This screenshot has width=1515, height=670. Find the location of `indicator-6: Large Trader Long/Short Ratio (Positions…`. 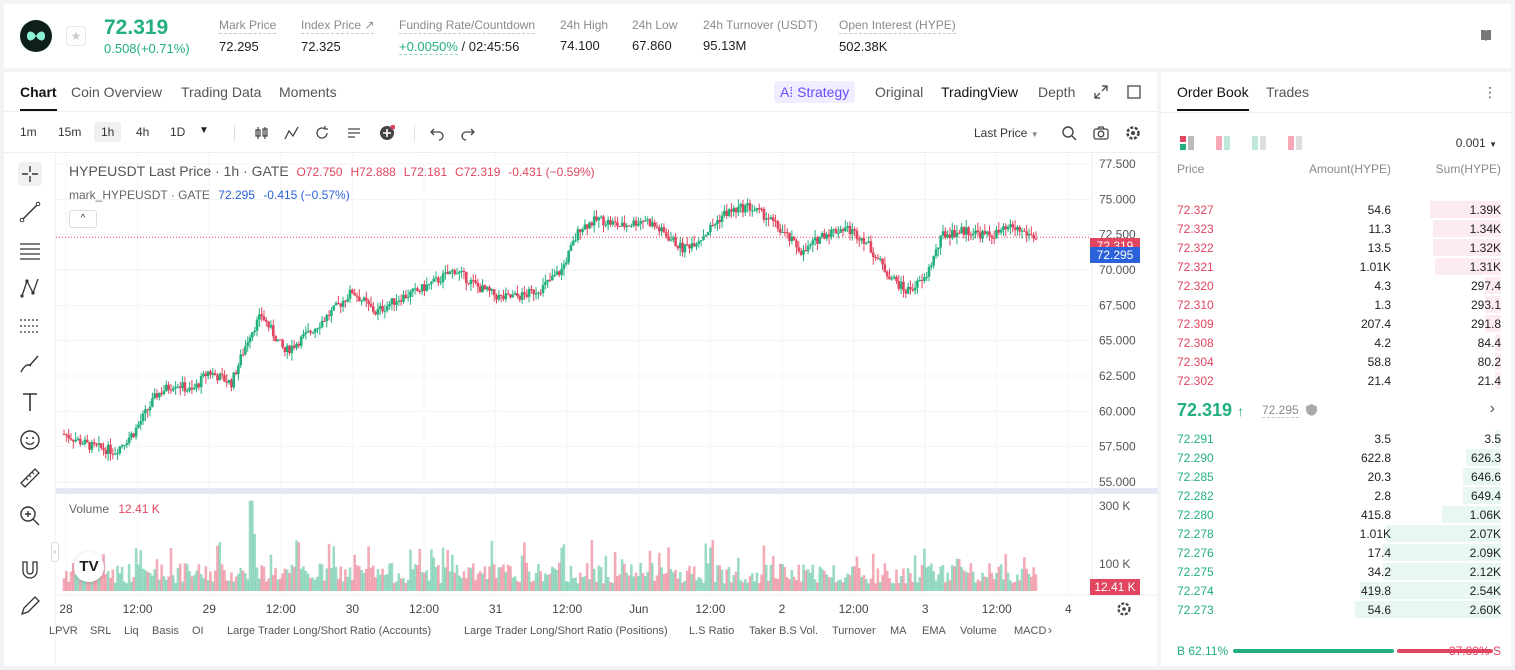

indicator-6: Large Trader Long/Short Ratio (Positions… is located at coordinates (566, 631).